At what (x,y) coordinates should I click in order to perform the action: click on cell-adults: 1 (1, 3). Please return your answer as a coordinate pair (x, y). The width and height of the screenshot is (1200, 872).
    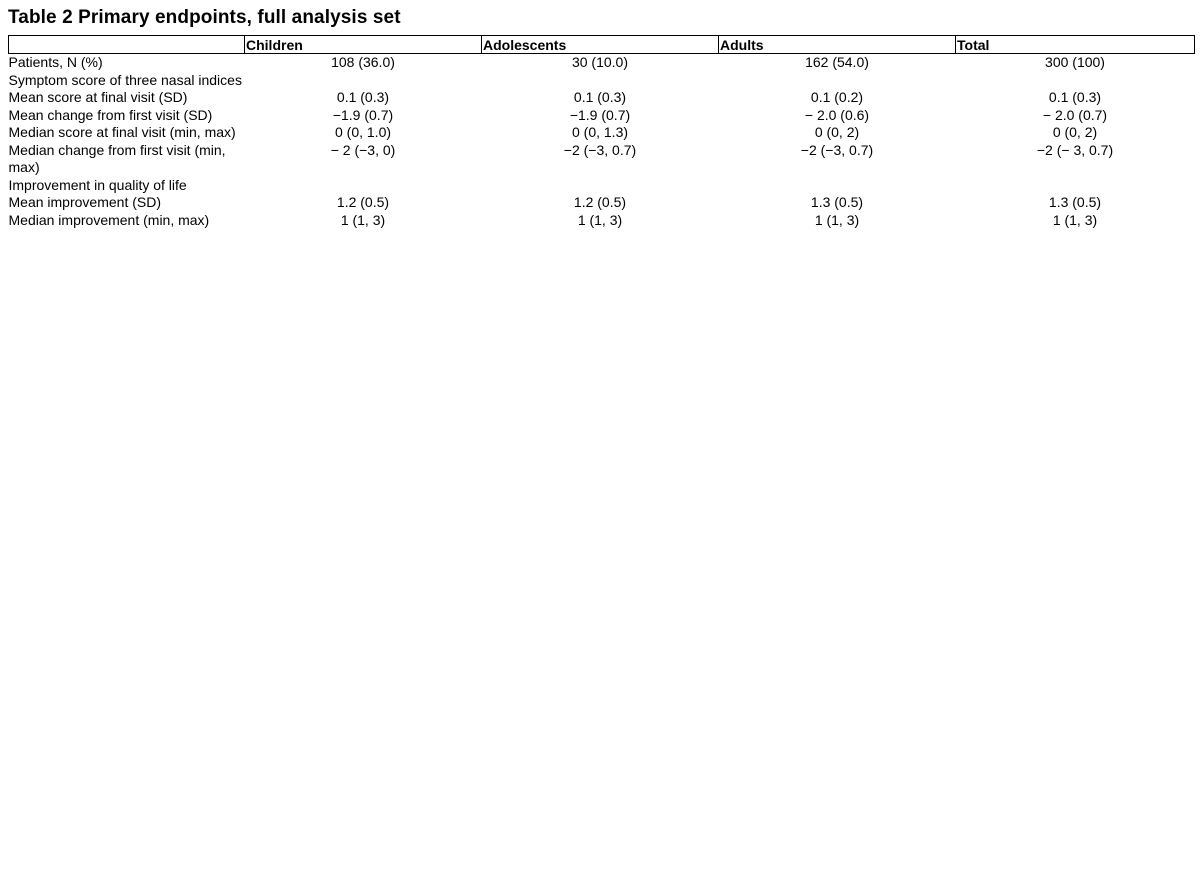
    Looking at the image, I should click on (837, 219).